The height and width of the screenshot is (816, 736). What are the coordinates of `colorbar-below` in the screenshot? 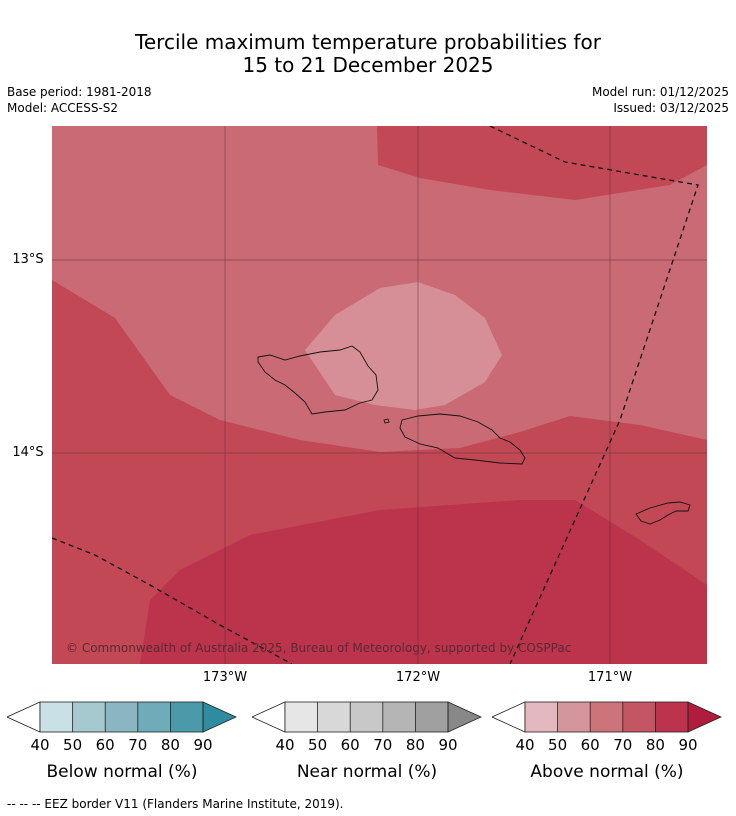 It's located at (122, 717).